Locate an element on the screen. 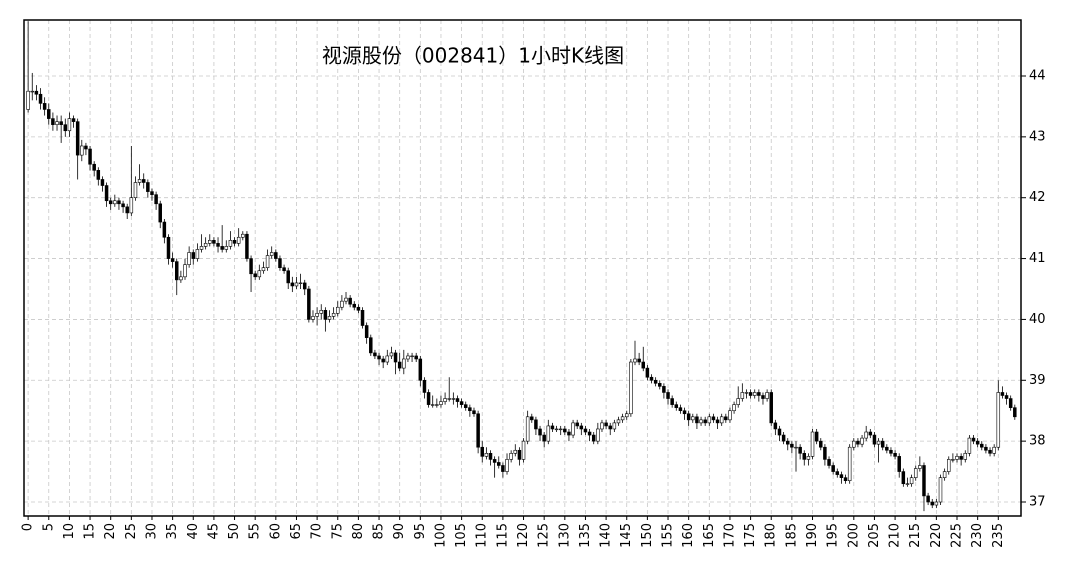 The image size is (1067, 571). y-tick-label: 43 is located at coordinates (1037, 136).